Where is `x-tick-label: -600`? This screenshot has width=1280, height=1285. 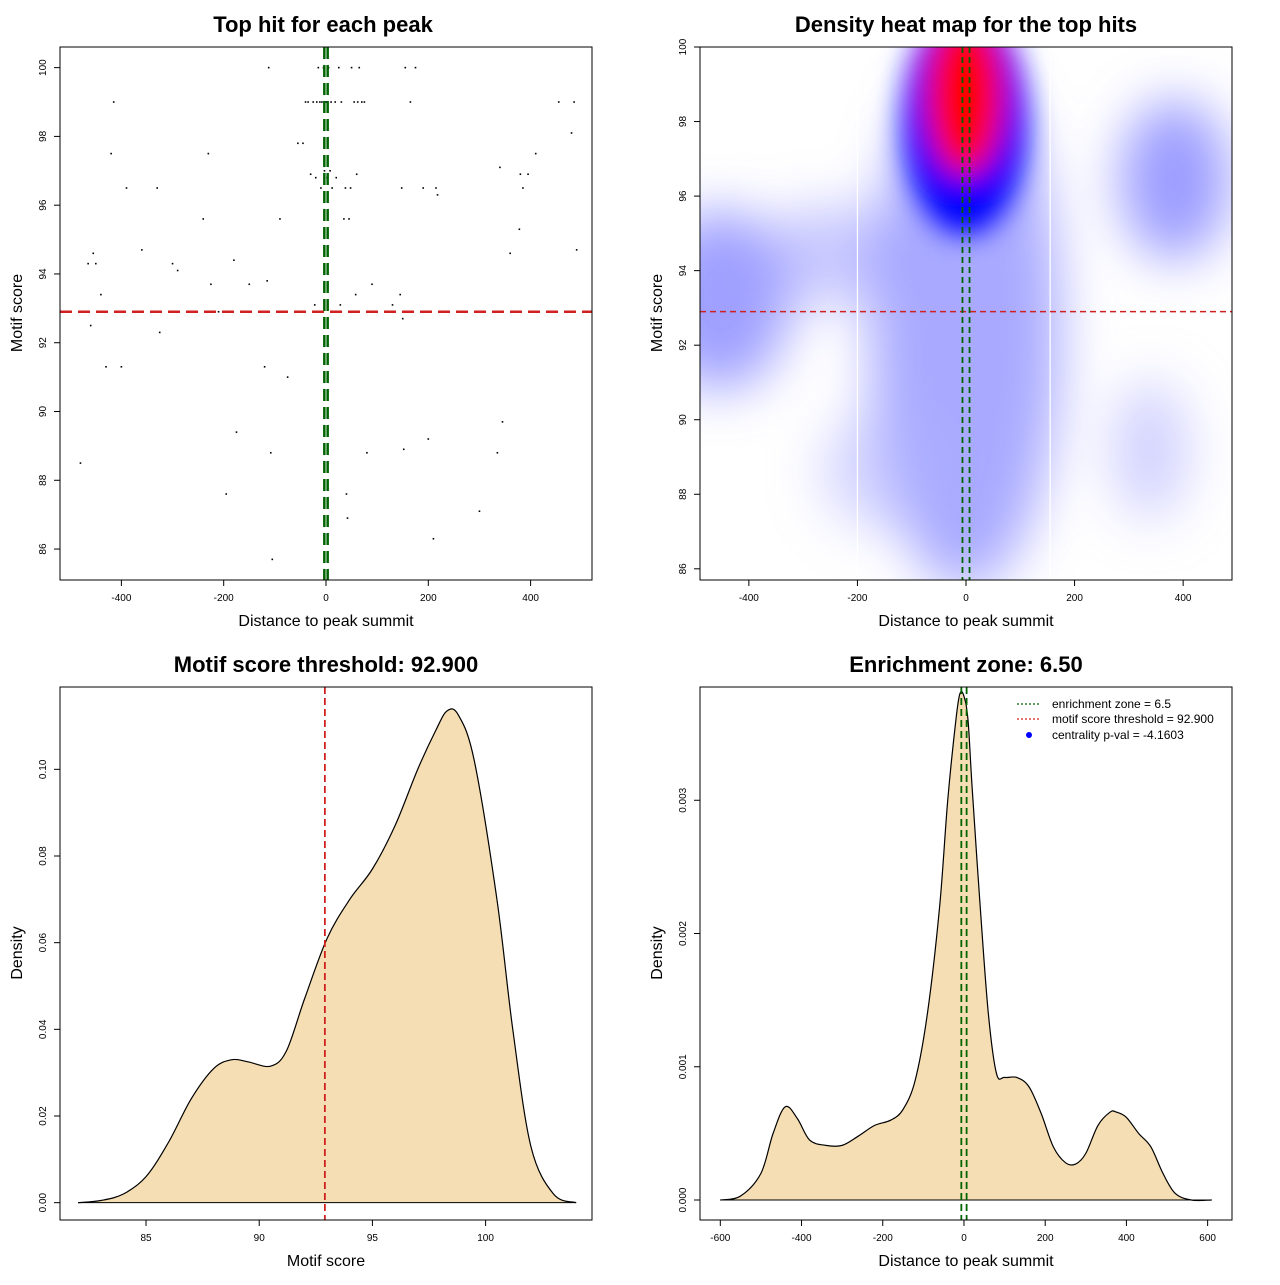
x-tick-label: -600 is located at coordinates (720, 1238).